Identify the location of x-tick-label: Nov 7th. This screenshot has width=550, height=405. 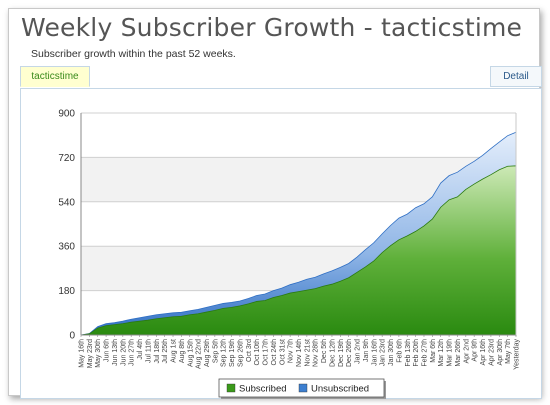
(291, 351).